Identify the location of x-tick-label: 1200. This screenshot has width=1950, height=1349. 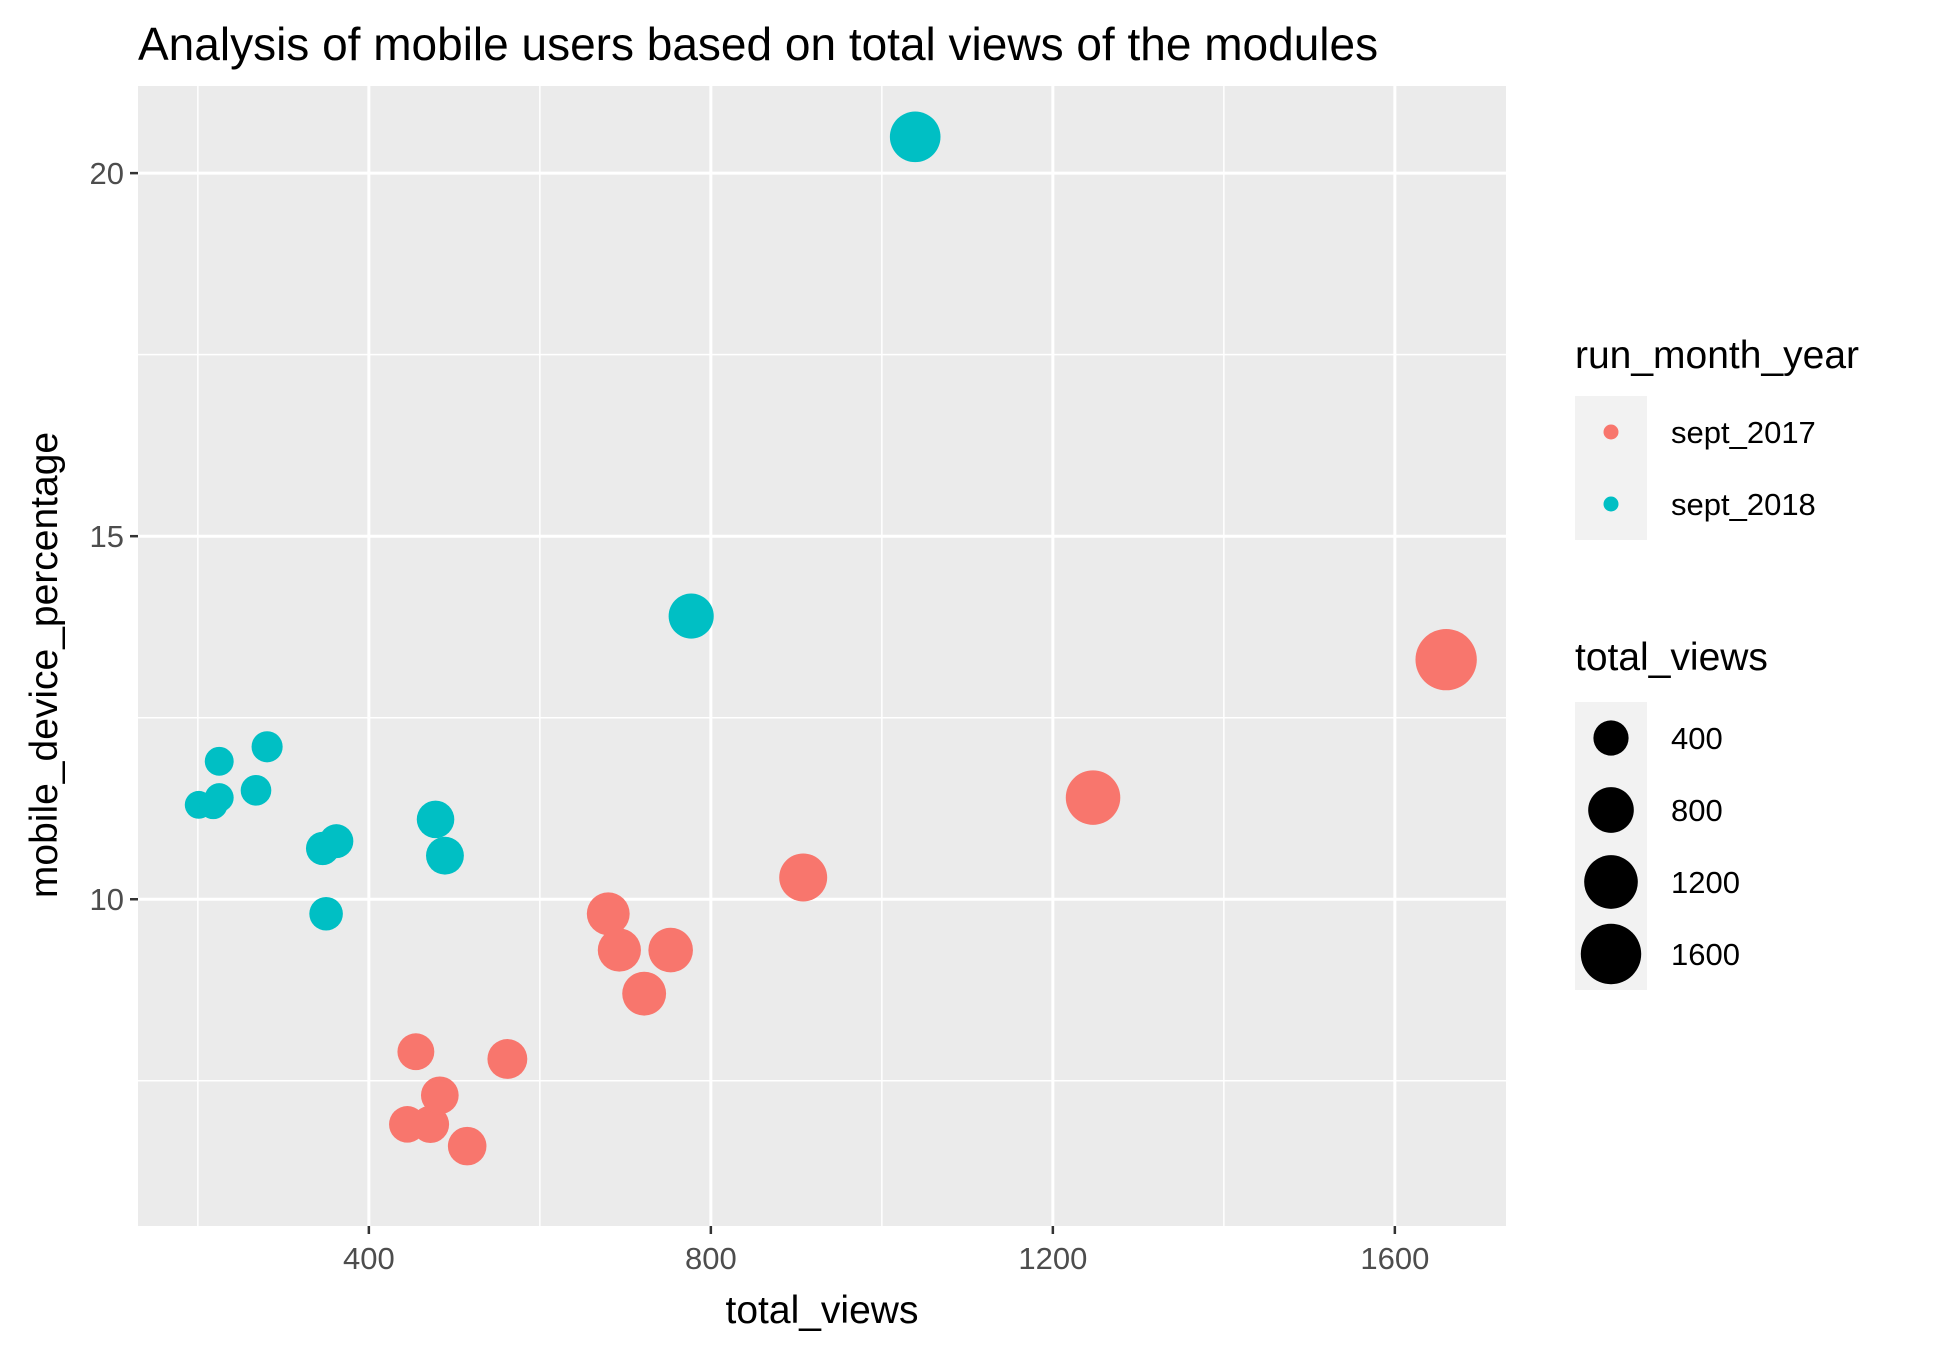
(1052, 1258).